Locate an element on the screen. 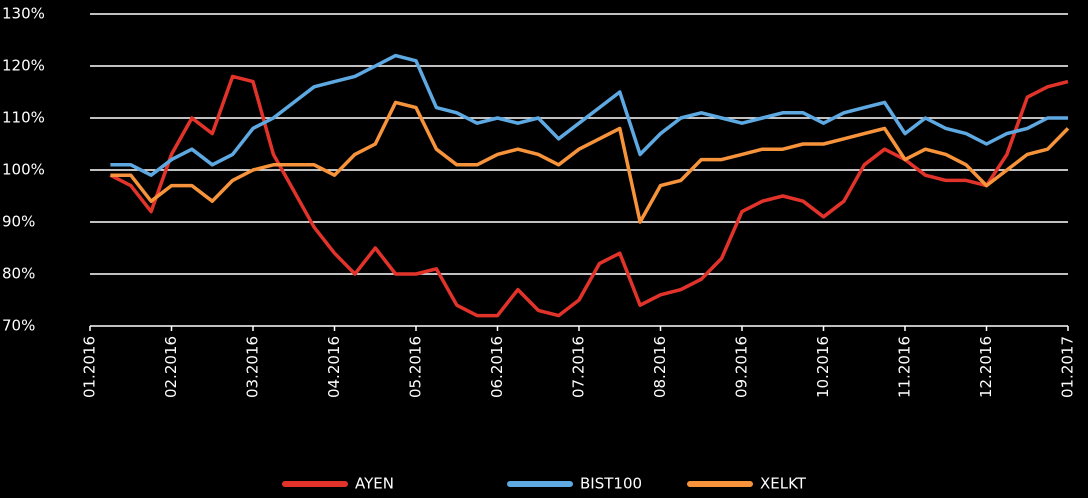  x-tick-label: 06.2016 is located at coordinates (497, 367).